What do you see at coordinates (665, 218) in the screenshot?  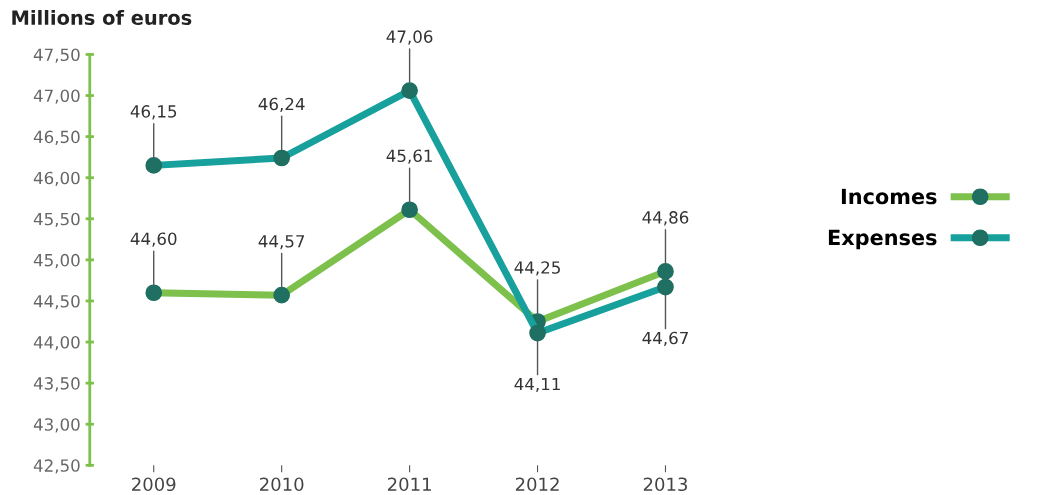 I see `data-label: 44,86` at bounding box center [665, 218].